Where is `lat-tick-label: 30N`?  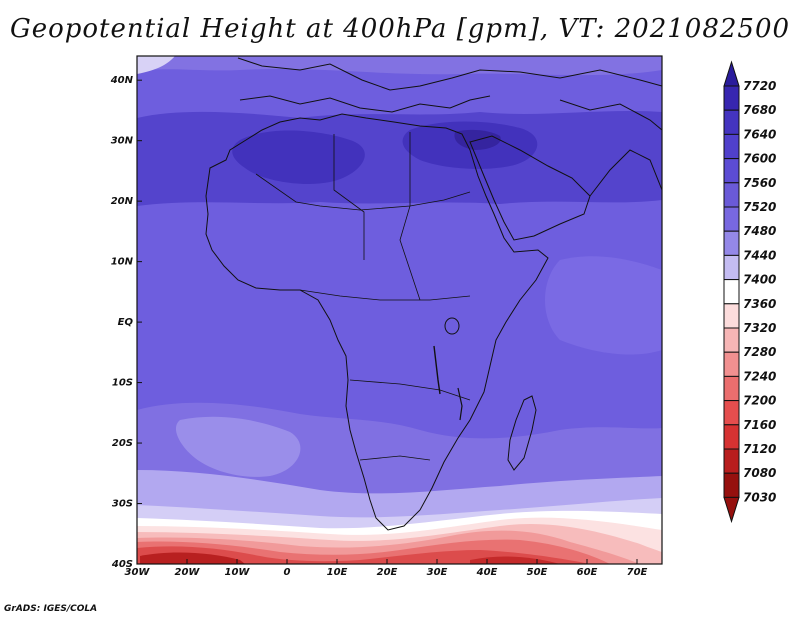 lat-tick-label: 30N is located at coordinates (122, 141).